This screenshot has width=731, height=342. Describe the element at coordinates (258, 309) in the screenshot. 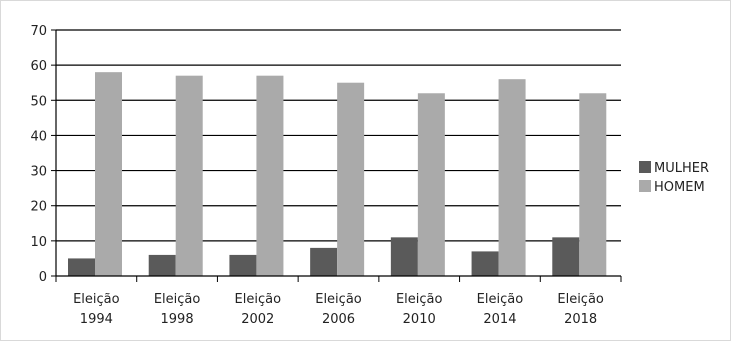

I see `x-tick-label: Eleição 2002` at that location.